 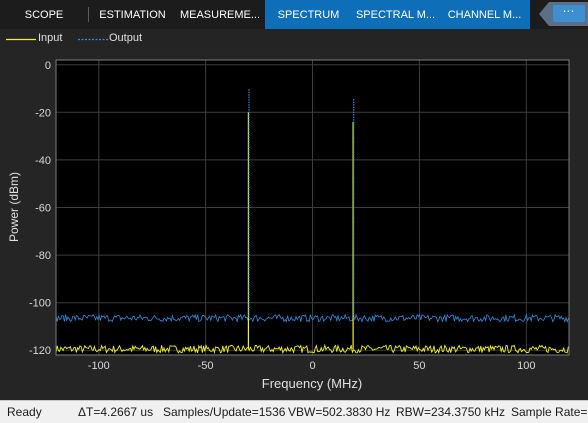 I want to click on y-tick-label: -100, so click(x=40, y=304).